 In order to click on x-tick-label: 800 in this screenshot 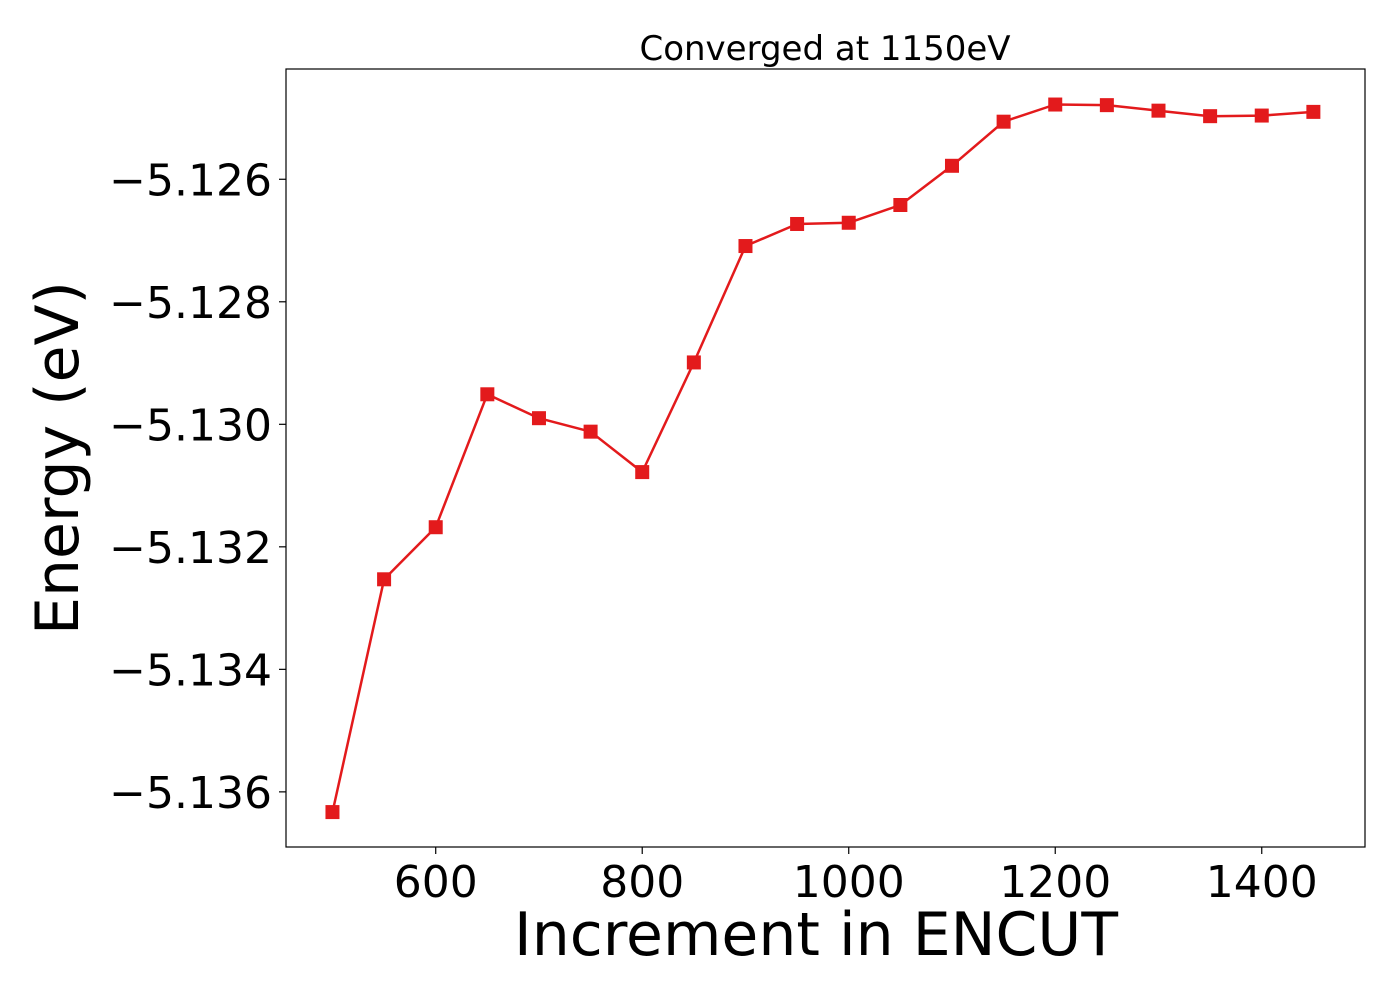, I will do `click(642, 882)`.